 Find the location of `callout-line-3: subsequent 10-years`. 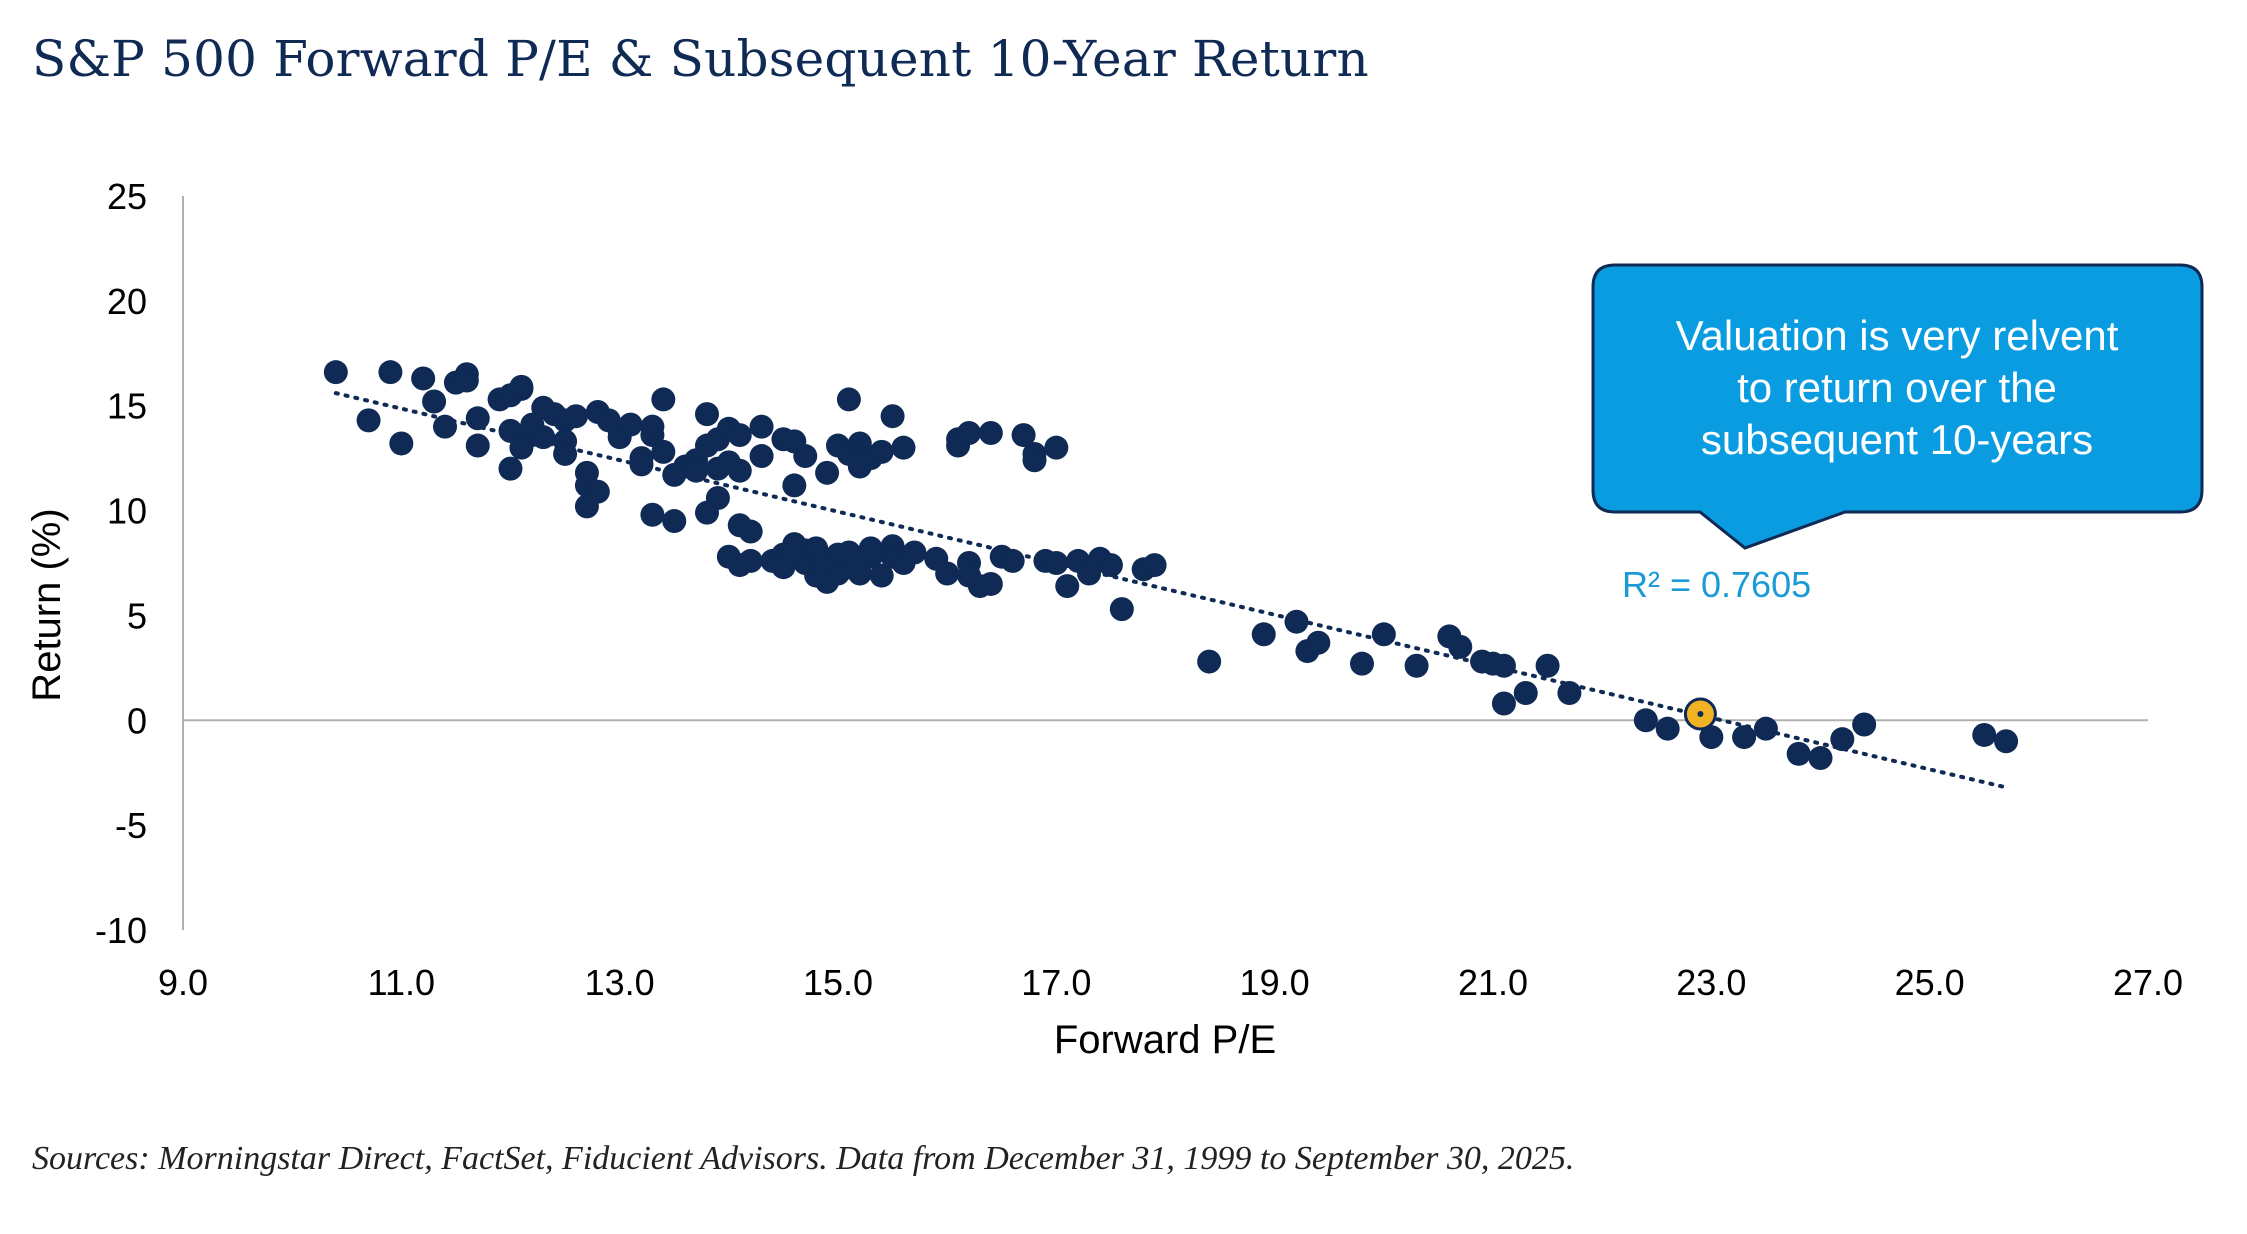

callout-line-3: subsequent 10-years is located at coordinates (1897, 439).